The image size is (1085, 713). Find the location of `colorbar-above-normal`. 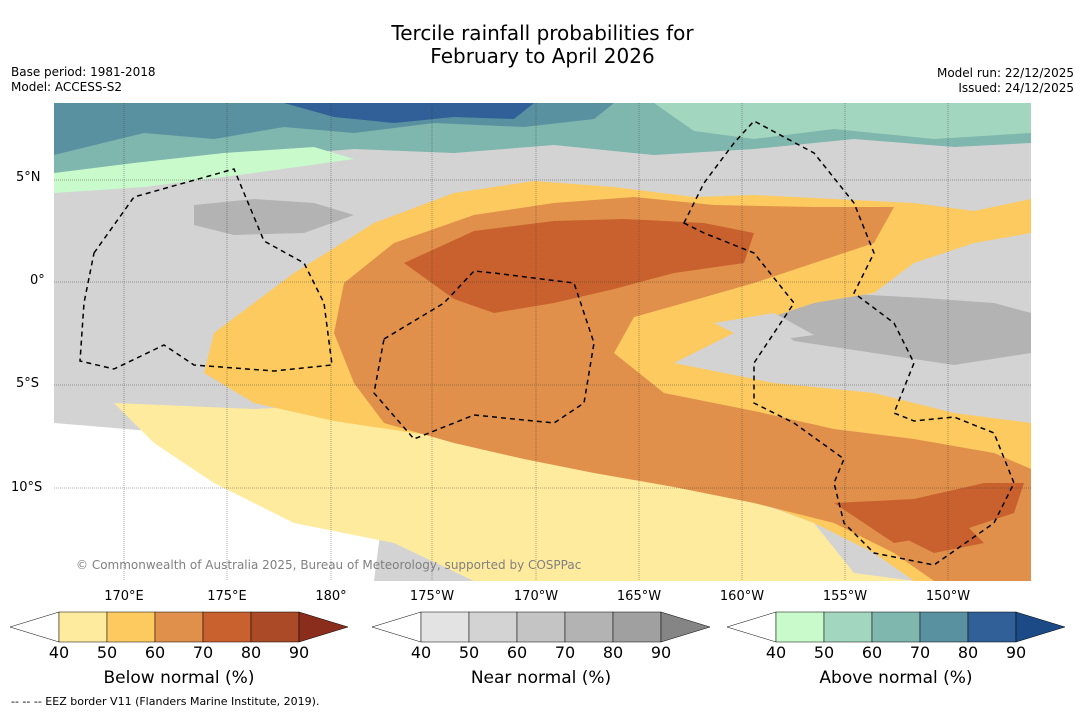

colorbar-above-normal is located at coordinates (896, 627).